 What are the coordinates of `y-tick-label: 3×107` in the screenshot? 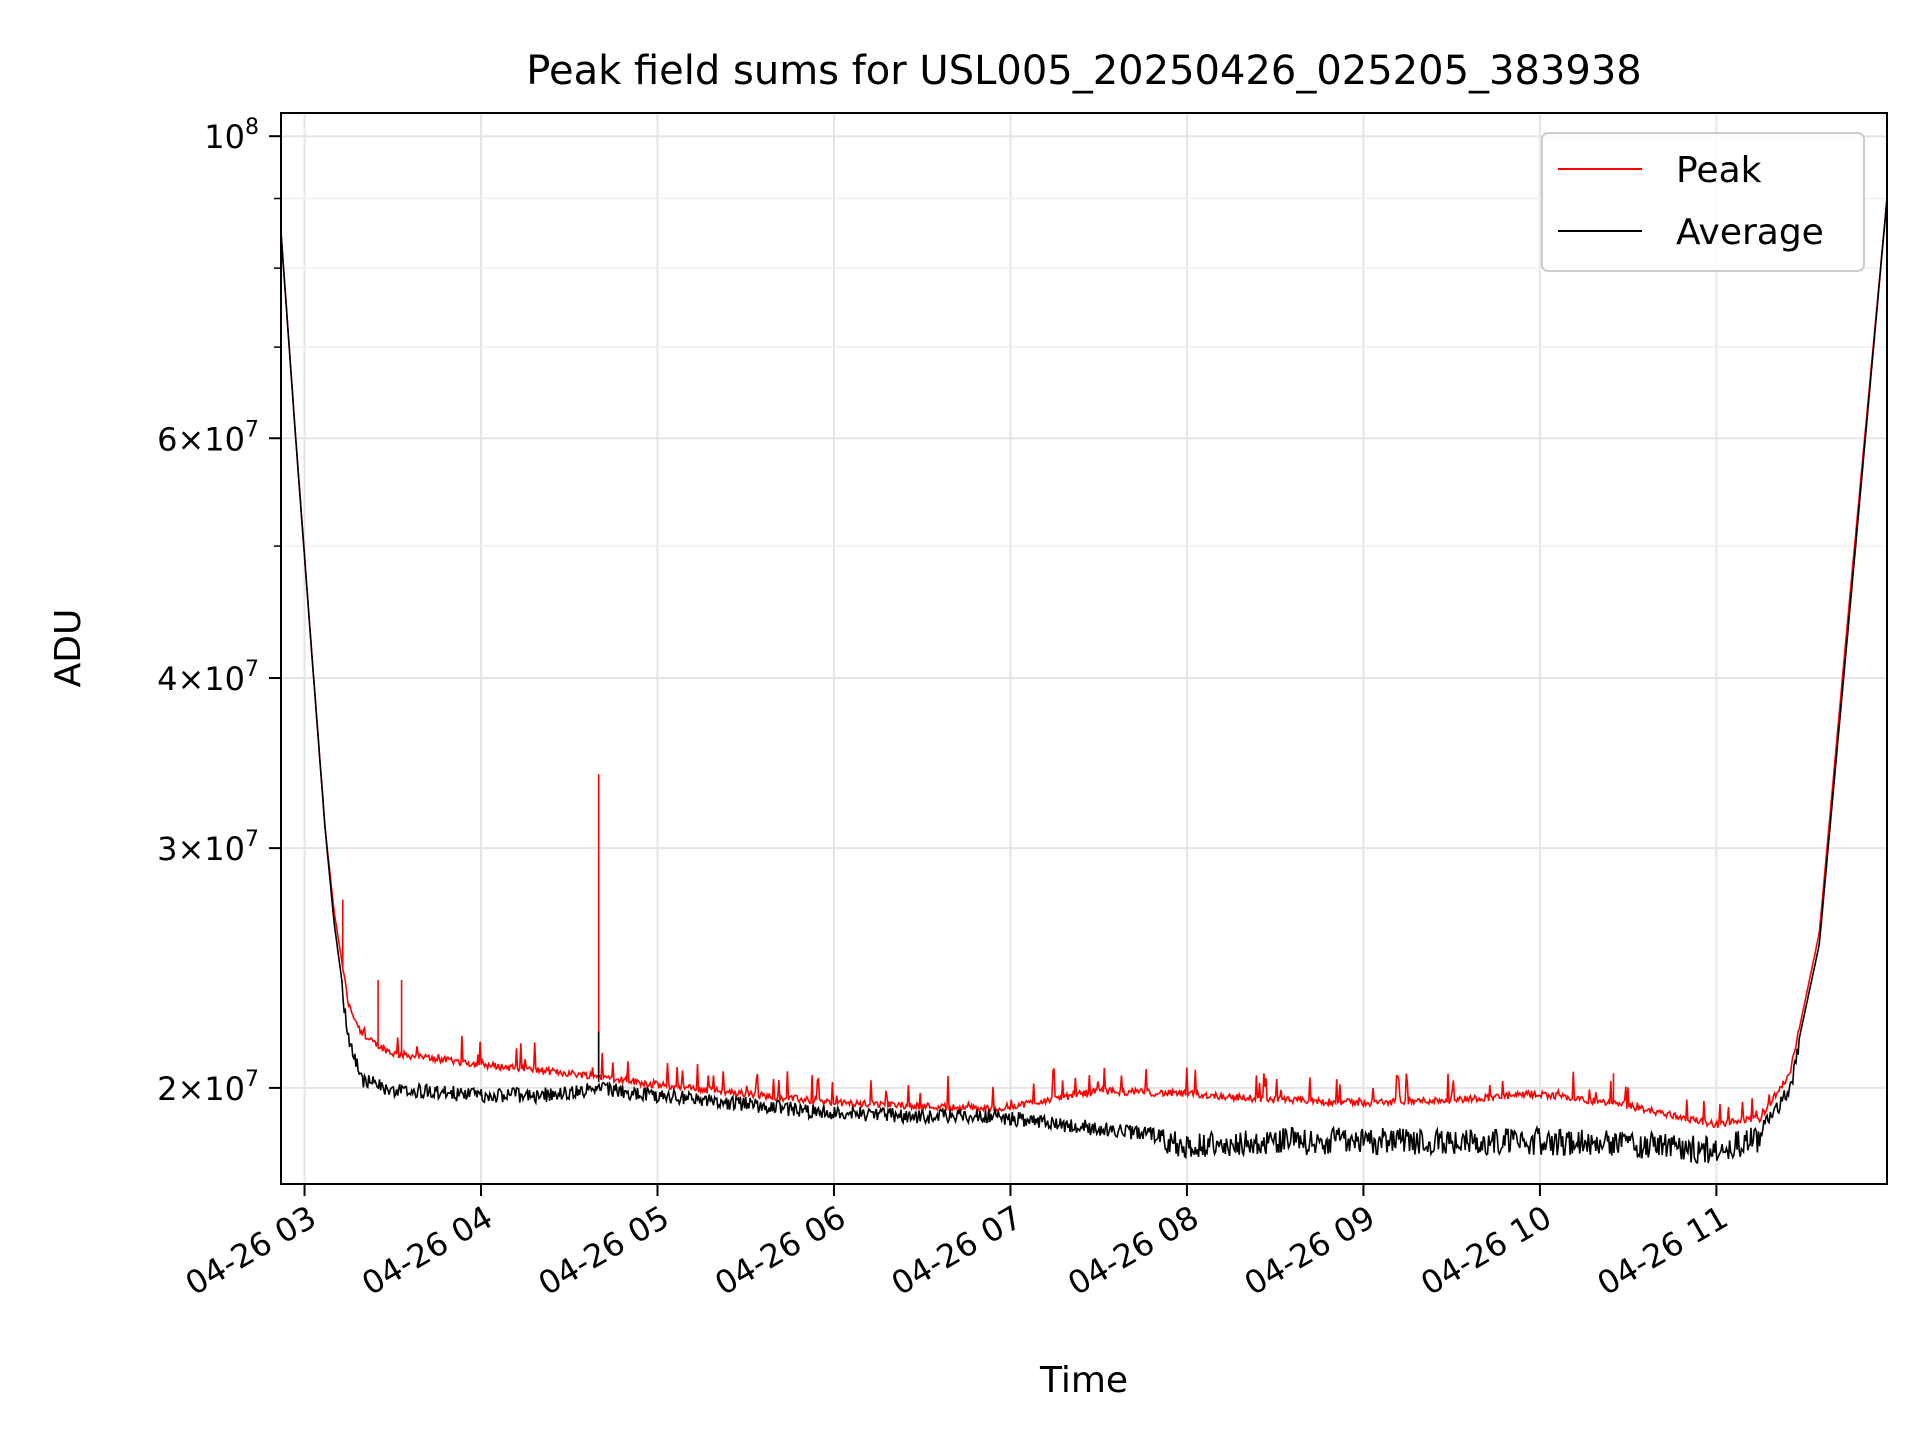 It's located at (208, 847).